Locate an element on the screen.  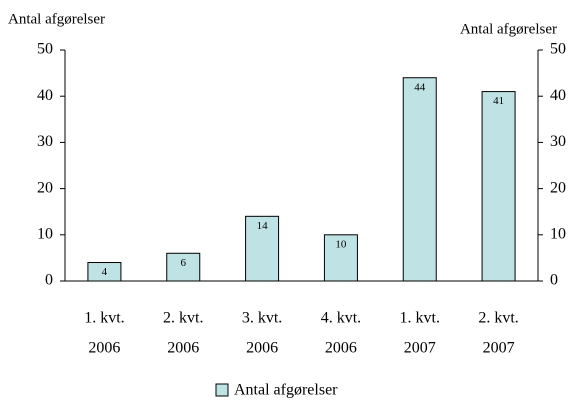
y2-tick-label: 10 is located at coordinates (558, 233).